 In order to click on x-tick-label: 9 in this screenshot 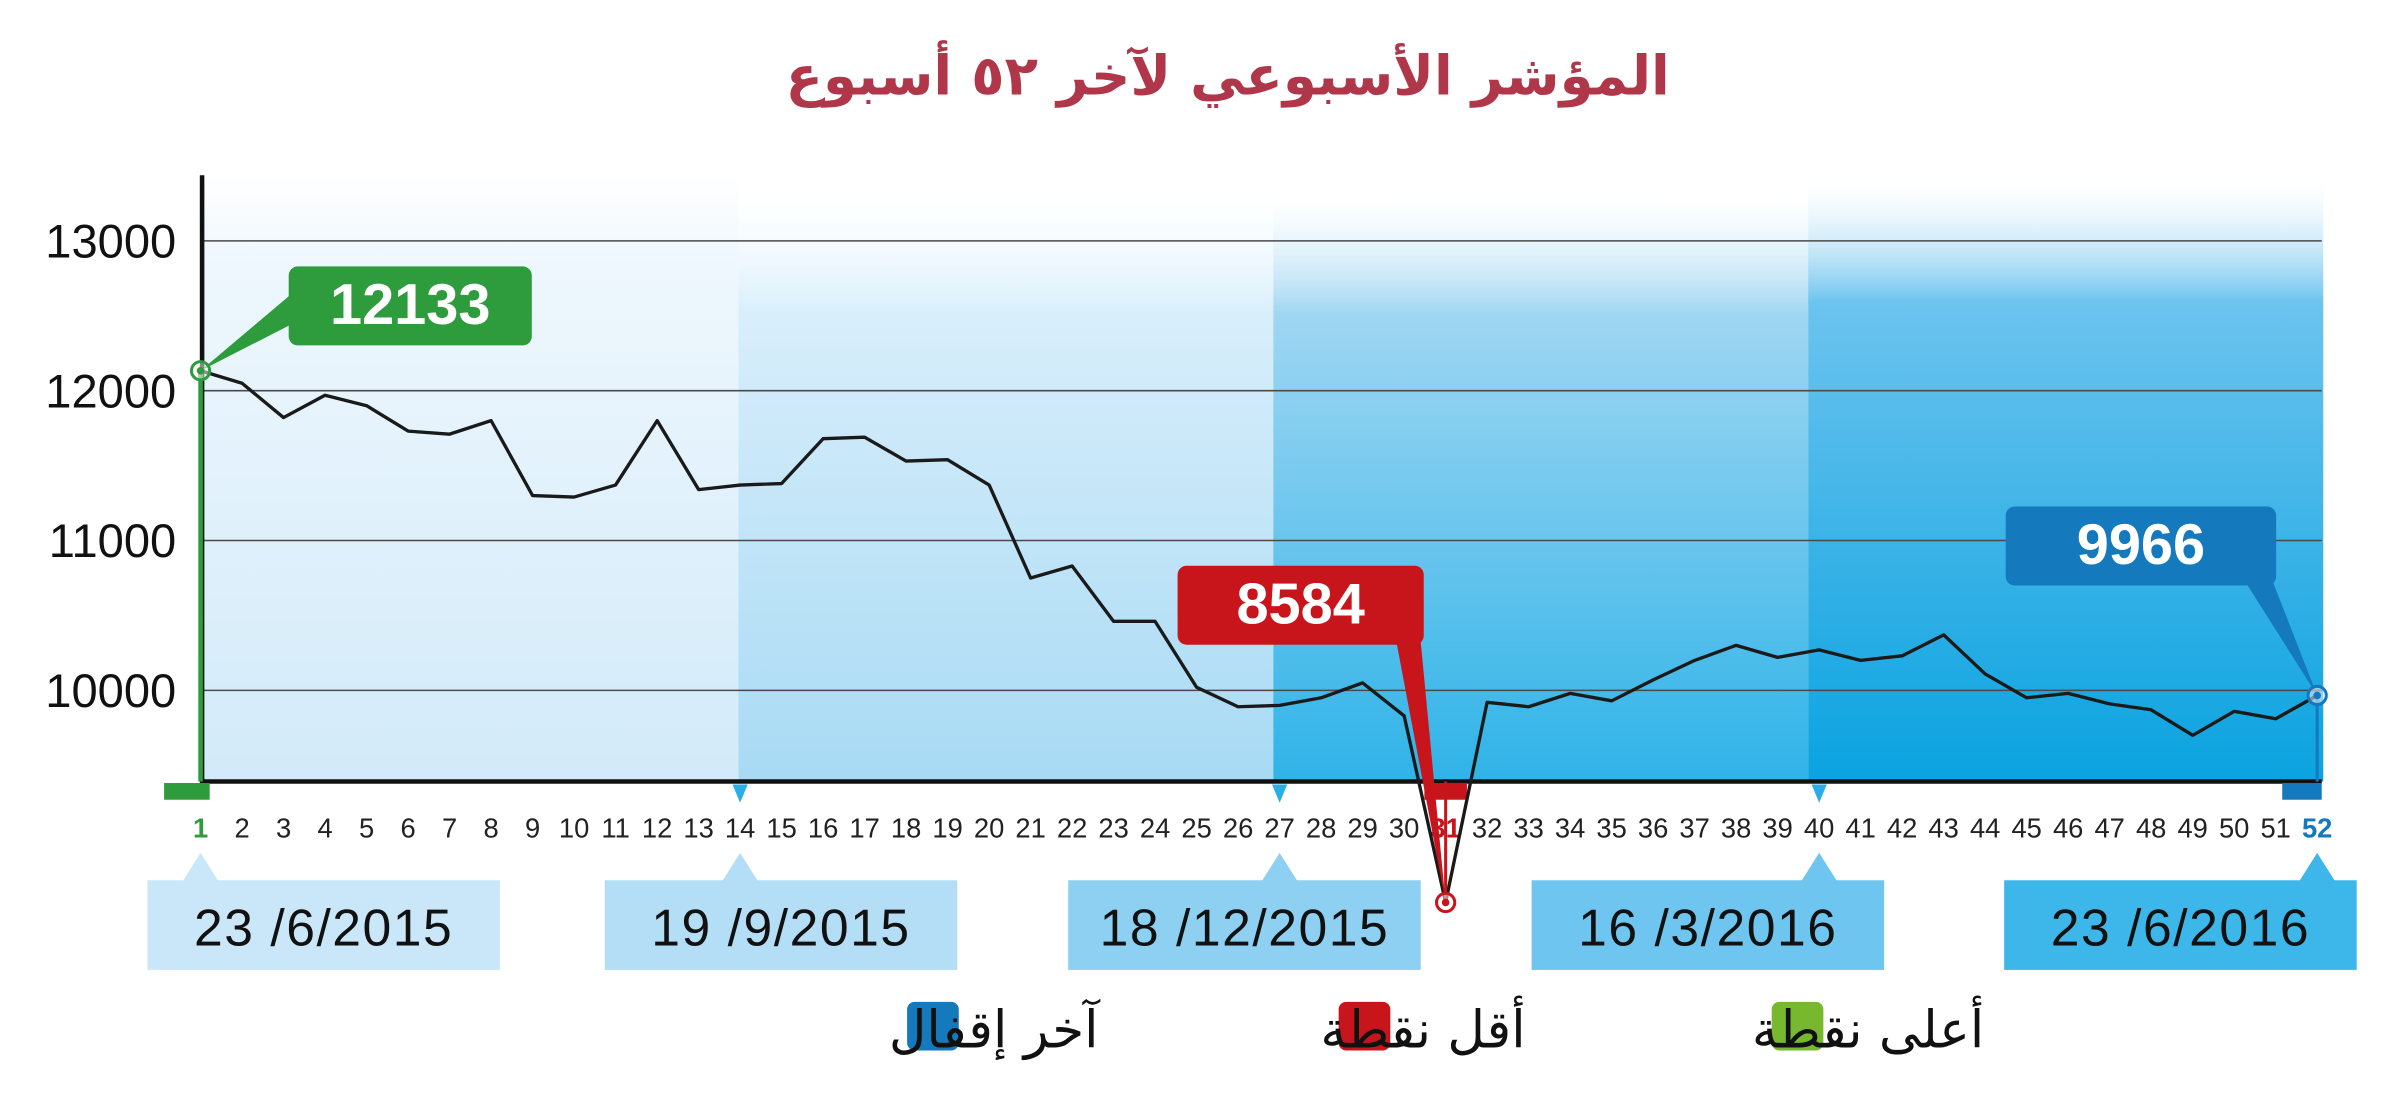, I will do `click(532, 828)`.